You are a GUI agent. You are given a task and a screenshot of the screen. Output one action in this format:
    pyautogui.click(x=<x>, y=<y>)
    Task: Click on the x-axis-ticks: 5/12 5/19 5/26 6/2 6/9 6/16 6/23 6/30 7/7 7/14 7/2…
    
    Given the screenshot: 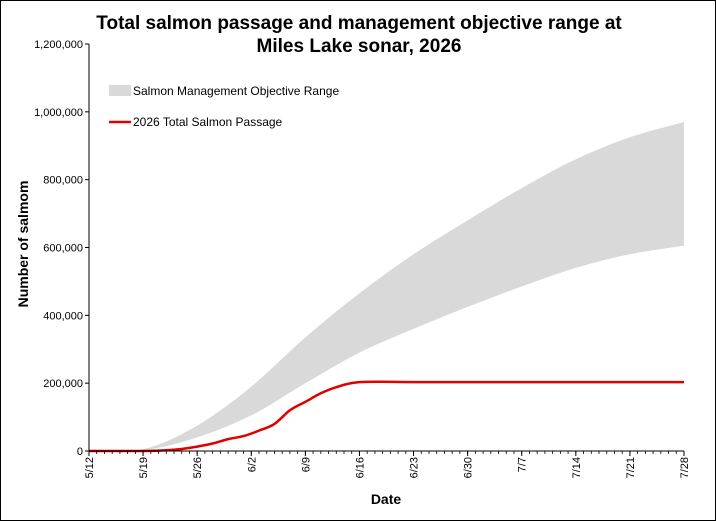 What is the action you would take?
    pyautogui.click(x=387, y=464)
    